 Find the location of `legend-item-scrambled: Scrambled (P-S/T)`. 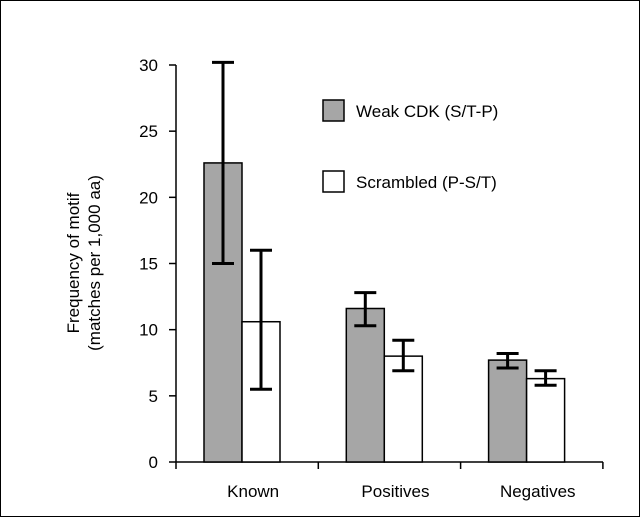

legend-item-scrambled: Scrambled (P-S/T) is located at coordinates (409, 181).